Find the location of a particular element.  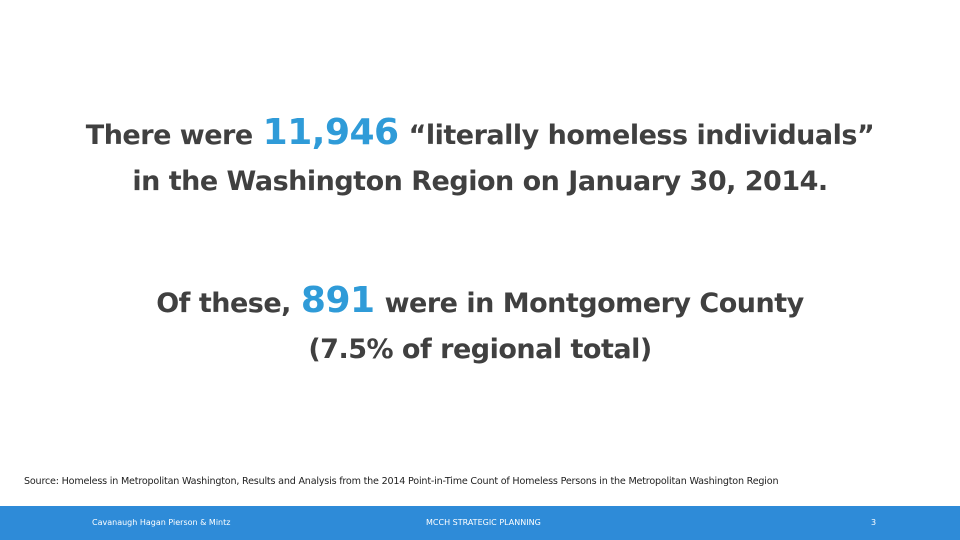

footer-center: MCCH STRATEGIC PLANNING is located at coordinates (483, 522).